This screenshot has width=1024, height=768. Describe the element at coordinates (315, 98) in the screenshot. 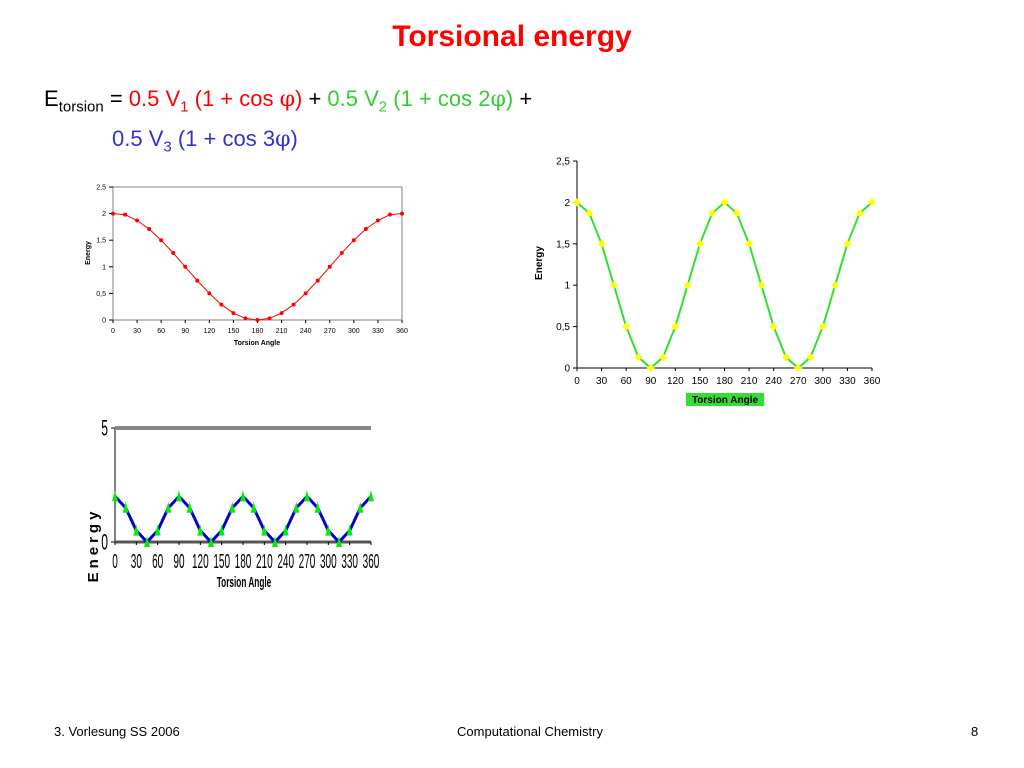

I see `plus-sign-1: +` at that location.